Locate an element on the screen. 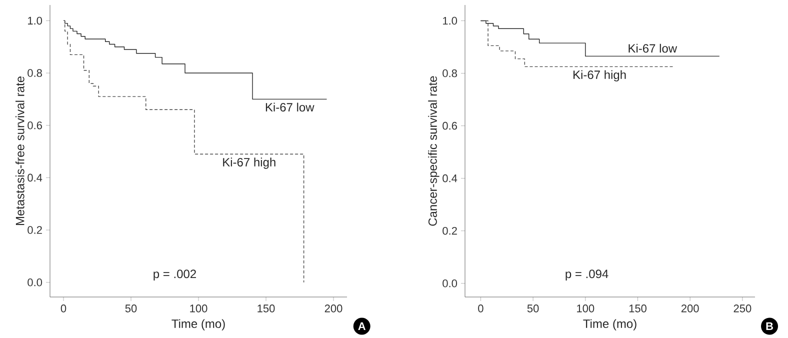 The height and width of the screenshot is (338, 788). text: B is located at coordinates (769, 326).